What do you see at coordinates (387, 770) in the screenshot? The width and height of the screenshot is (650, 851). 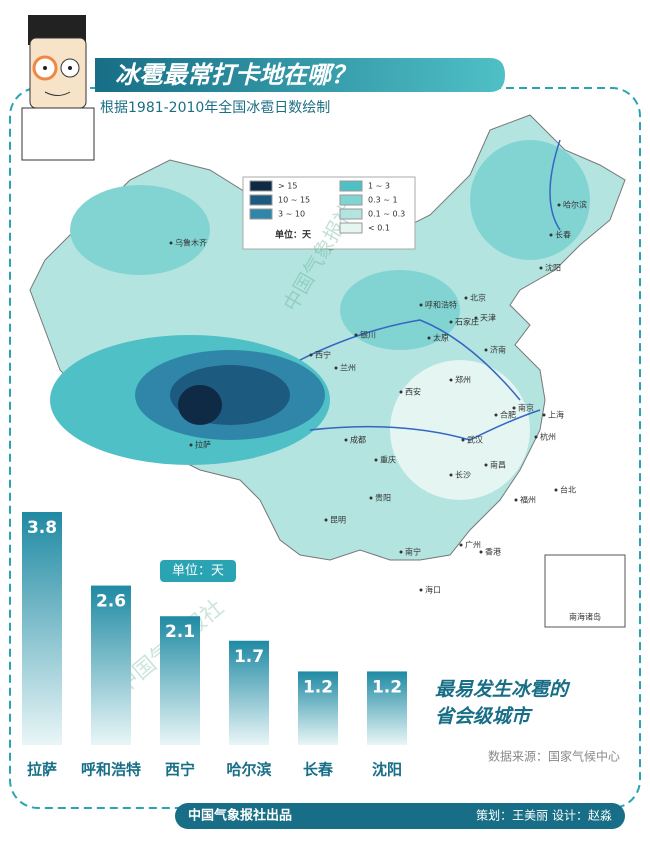 I see `x-tick-label: 沈阳` at bounding box center [387, 770].